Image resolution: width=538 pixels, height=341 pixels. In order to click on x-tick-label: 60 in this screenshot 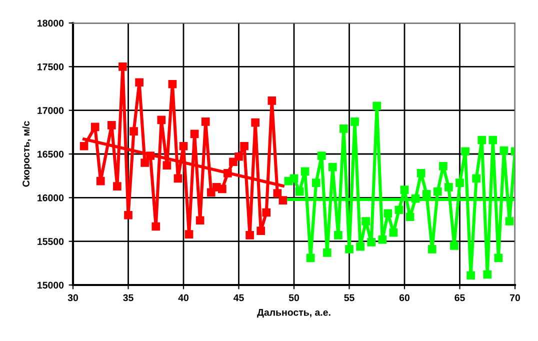, I will do `click(404, 298)`.